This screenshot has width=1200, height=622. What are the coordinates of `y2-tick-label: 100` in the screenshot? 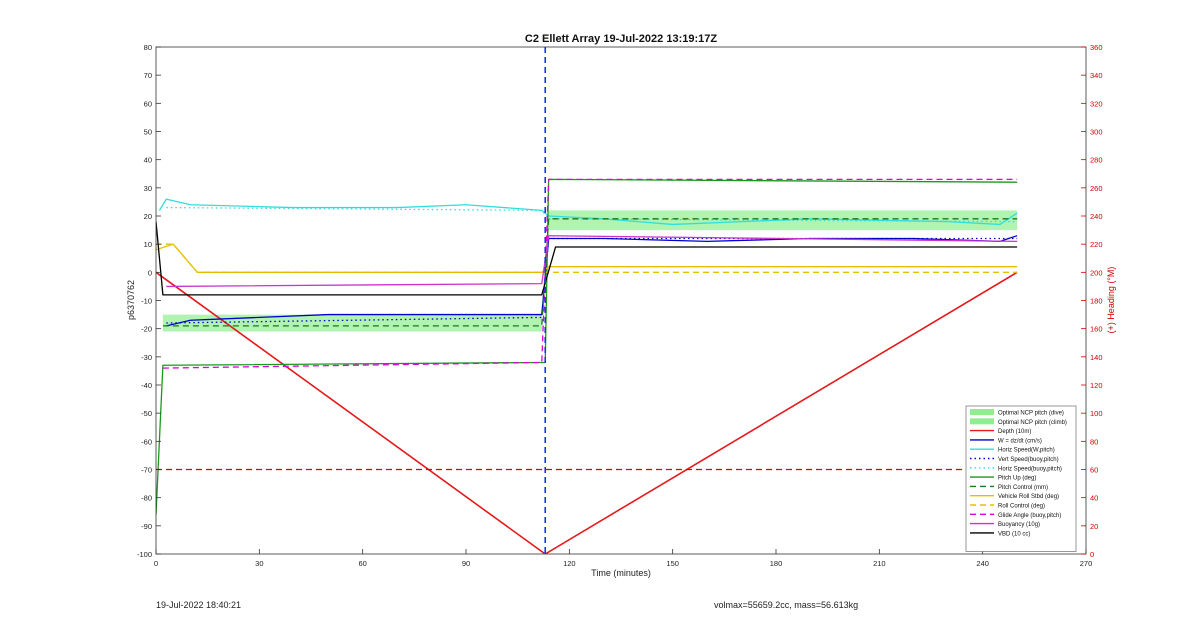 It's located at (1096, 413).